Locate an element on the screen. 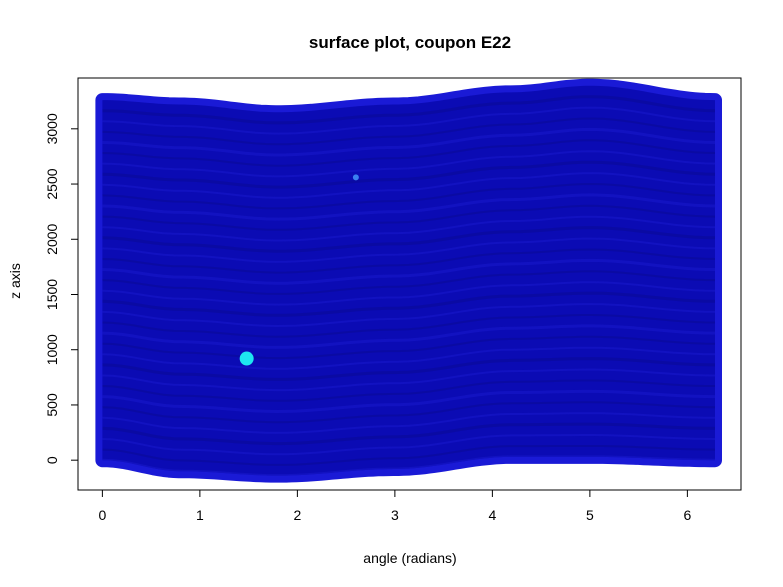 The height and width of the screenshot is (587, 783). chart-title: surface plot, coupon E22 is located at coordinates (410, 42).